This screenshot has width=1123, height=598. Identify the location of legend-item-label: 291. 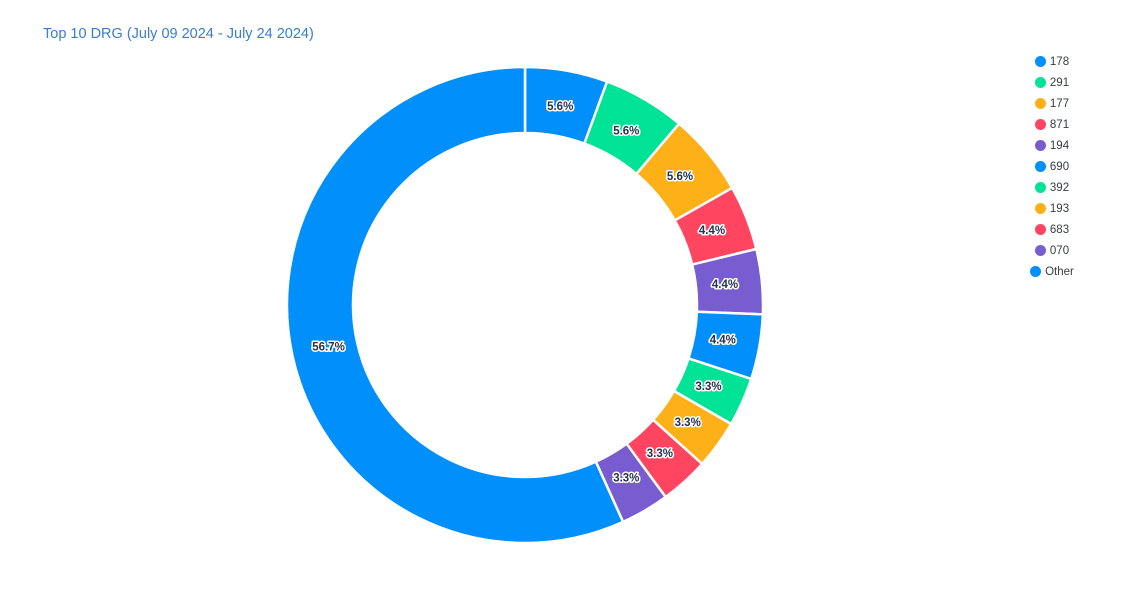
(1059, 82).